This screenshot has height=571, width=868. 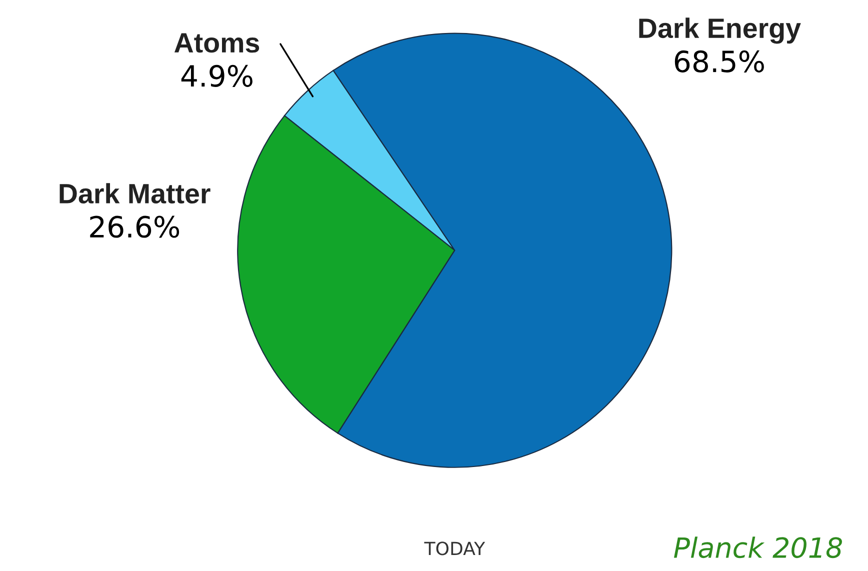 What do you see at coordinates (719, 61) in the screenshot?
I see `data-label: 68.5%` at bounding box center [719, 61].